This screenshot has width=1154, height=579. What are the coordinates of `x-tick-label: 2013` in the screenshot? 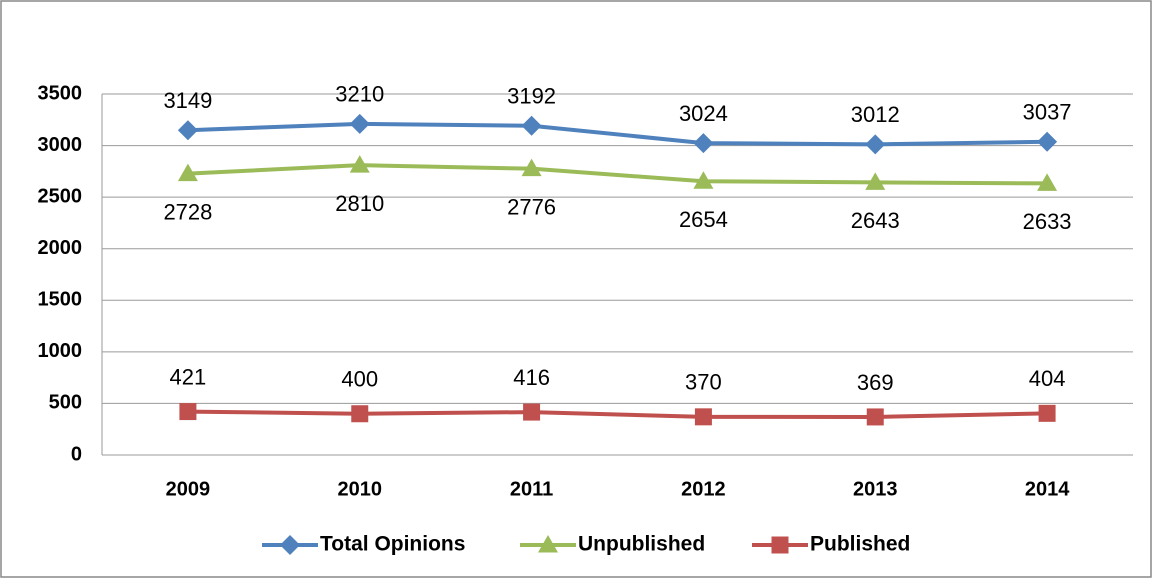 It's located at (875, 489).